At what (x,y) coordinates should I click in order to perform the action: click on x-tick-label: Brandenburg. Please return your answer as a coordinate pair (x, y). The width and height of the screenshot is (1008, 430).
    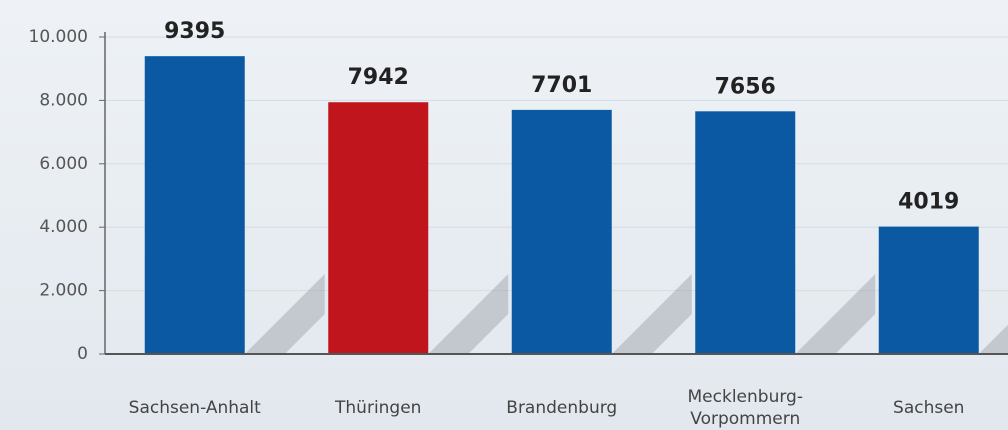
    Looking at the image, I should click on (561, 408).